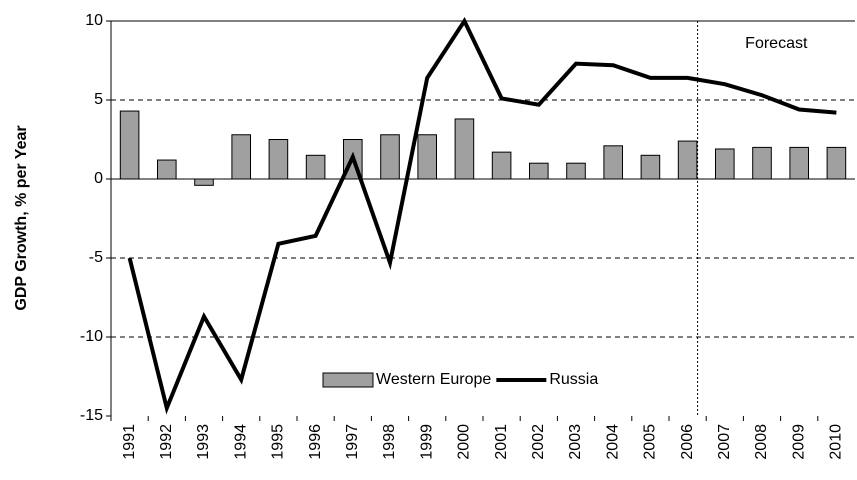 Image resolution: width=857 pixels, height=480 pixels. What do you see at coordinates (166, 442) in the screenshot?
I see `x-tick-label: 1992` at bounding box center [166, 442].